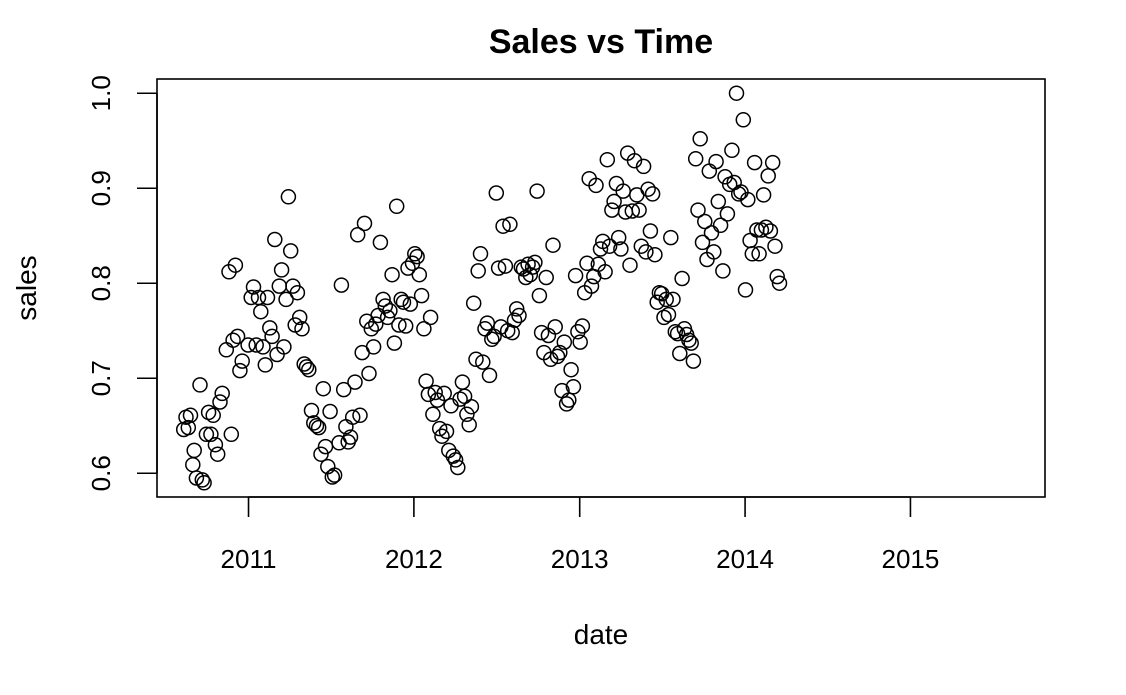  What do you see at coordinates (249, 559) in the screenshot?
I see `x-tick-label: 2011` at bounding box center [249, 559].